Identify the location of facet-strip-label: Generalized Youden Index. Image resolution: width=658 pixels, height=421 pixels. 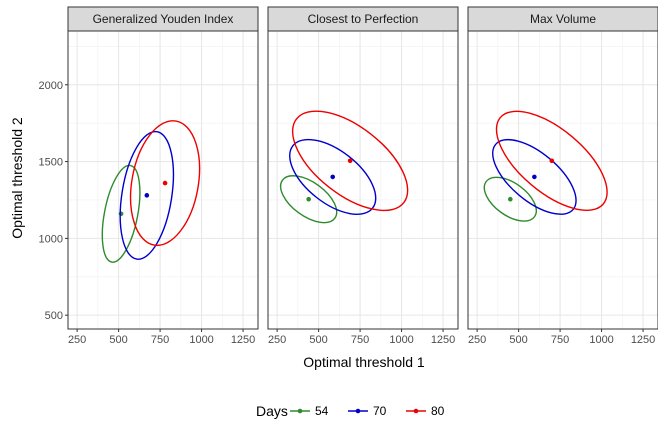
(163, 19).